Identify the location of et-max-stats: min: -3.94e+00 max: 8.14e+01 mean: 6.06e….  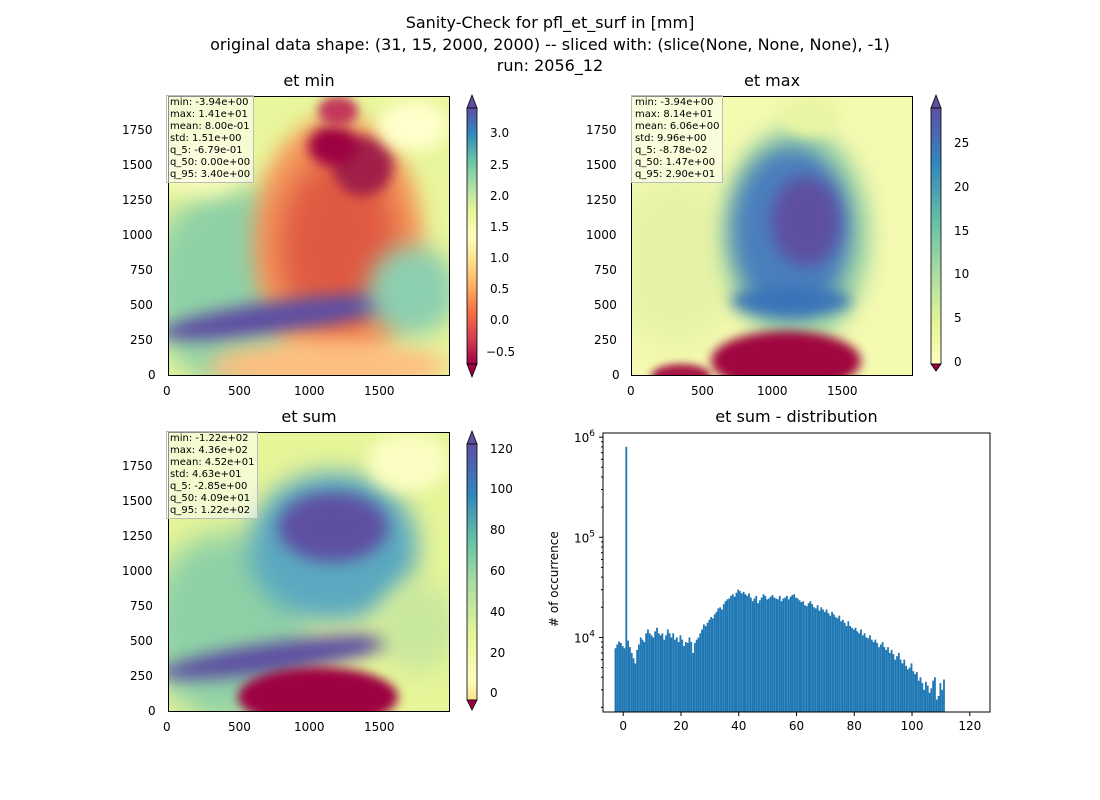
(677, 139).